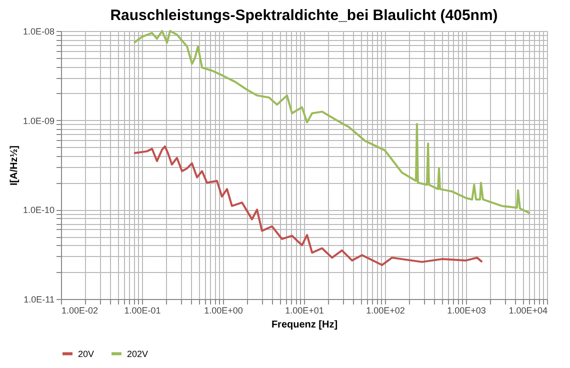  What do you see at coordinates (38, 31) in the screenshot?
I see `y-tick-label: 1.0E-08` at bounding box center [38, 31].